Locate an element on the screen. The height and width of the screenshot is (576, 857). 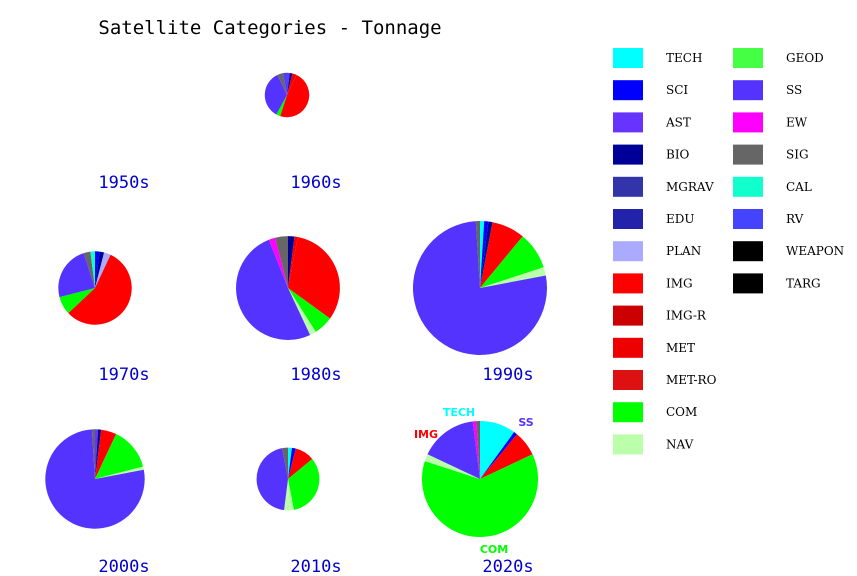
slice-1960s-com is located at coordinates (281, 106).